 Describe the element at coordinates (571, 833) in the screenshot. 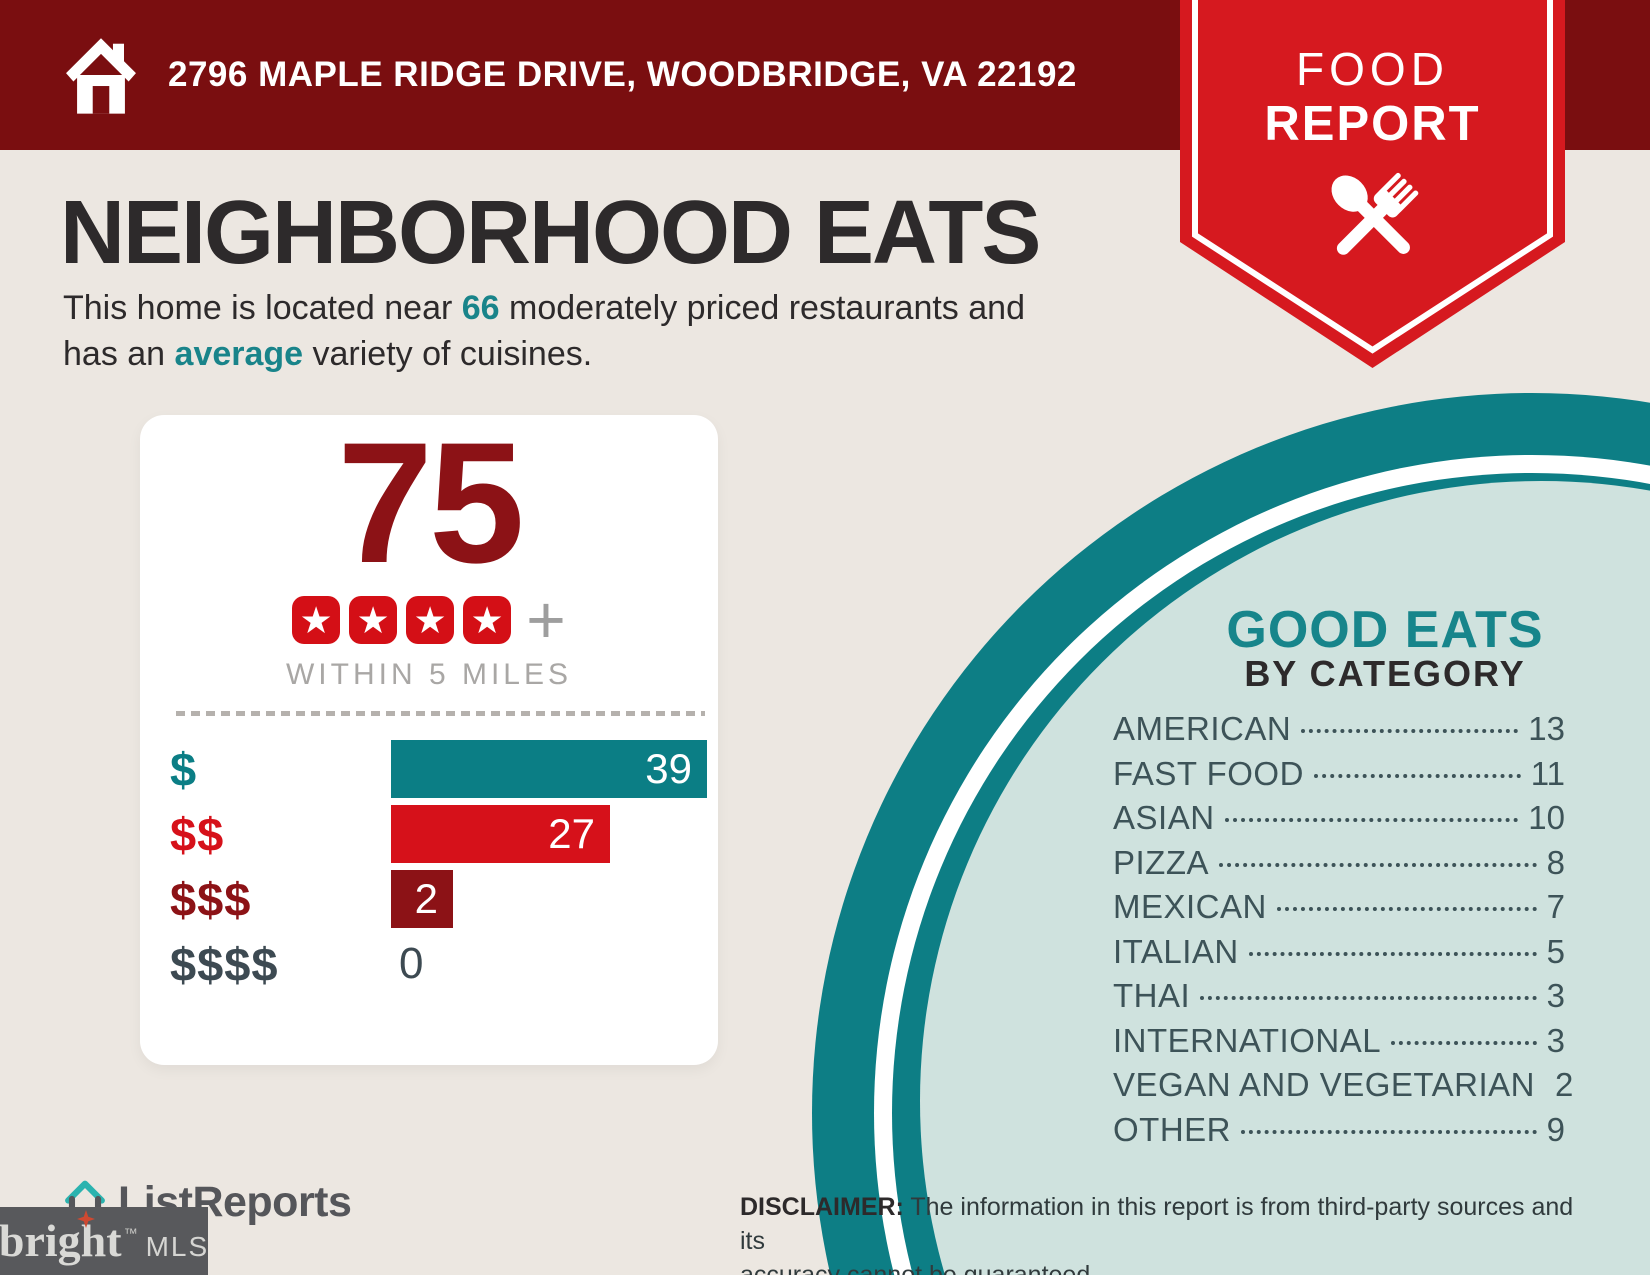

I see `price-bar-value: 27` at that location.